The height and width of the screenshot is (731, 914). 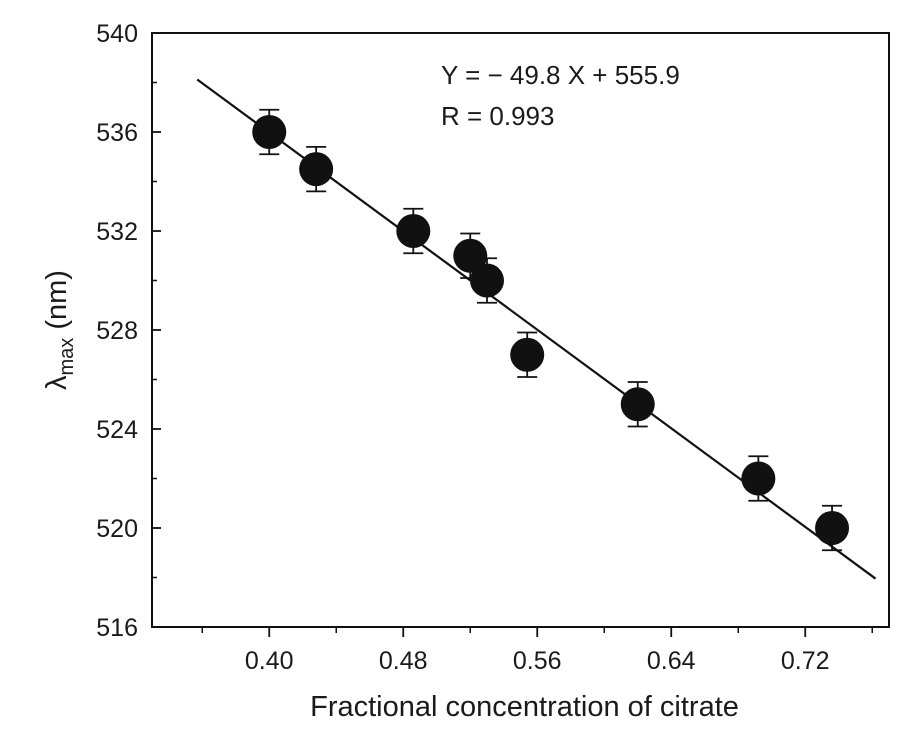 What do you see at coordinates (537, 661) in the screenshot?
I see `x-tick-label: 0.56` at bounding box center [537, 661].